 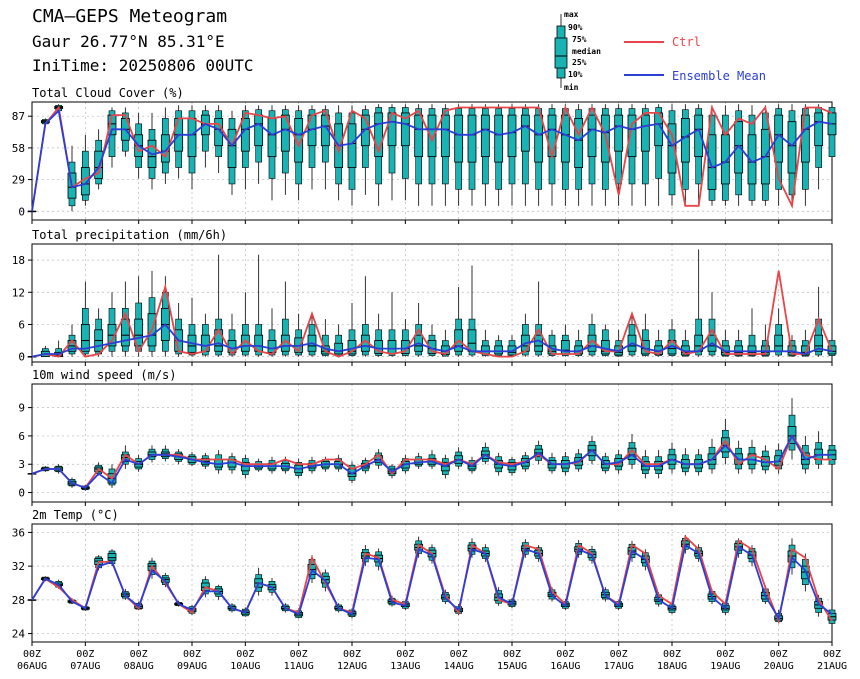 I want to click on legend-box-label: 90%, so click(x=575, y=27).